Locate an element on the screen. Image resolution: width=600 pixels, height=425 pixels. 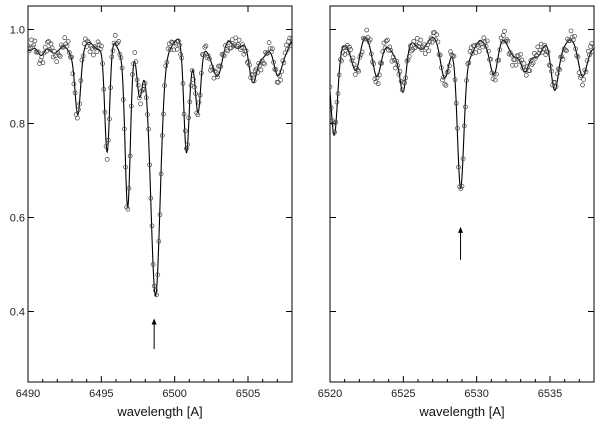
x-axis-title: wavelength [A] is located at coordinates (461, 411).